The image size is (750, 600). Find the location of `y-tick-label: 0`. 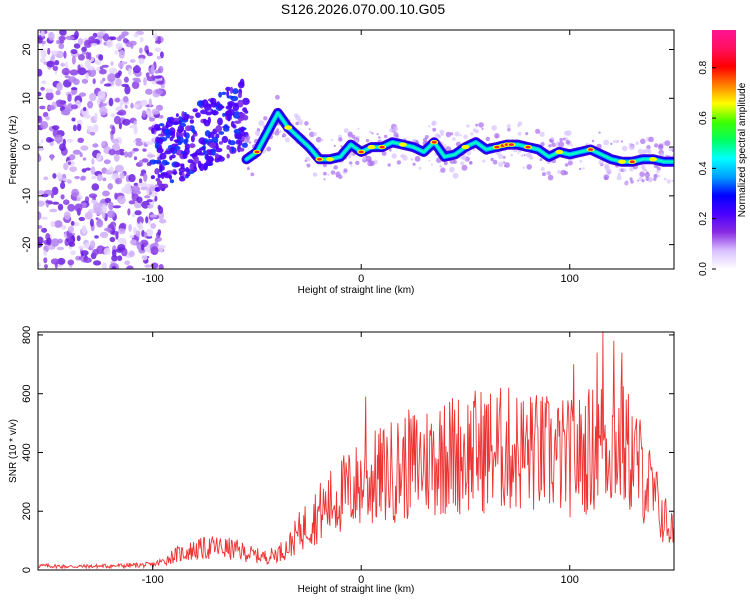

y-tick-label: 0 is located at coordinates (27, 570).